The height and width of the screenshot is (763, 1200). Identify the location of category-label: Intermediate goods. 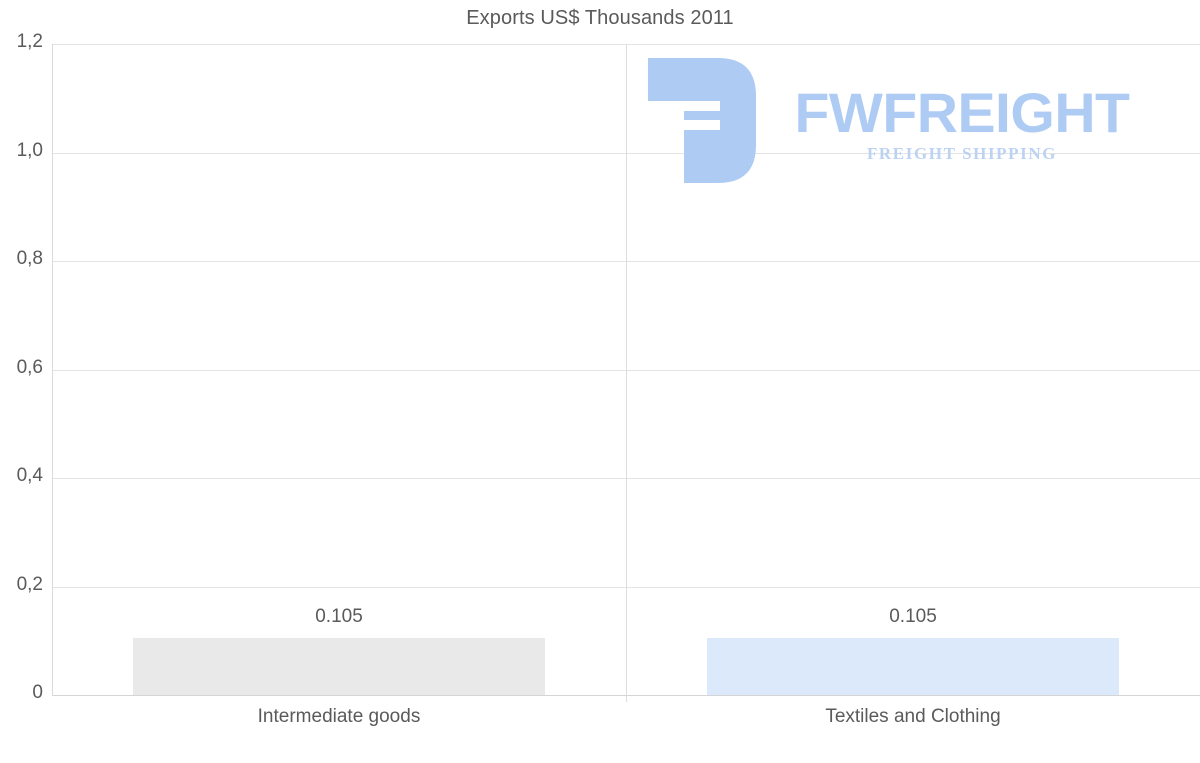
(339, 716).